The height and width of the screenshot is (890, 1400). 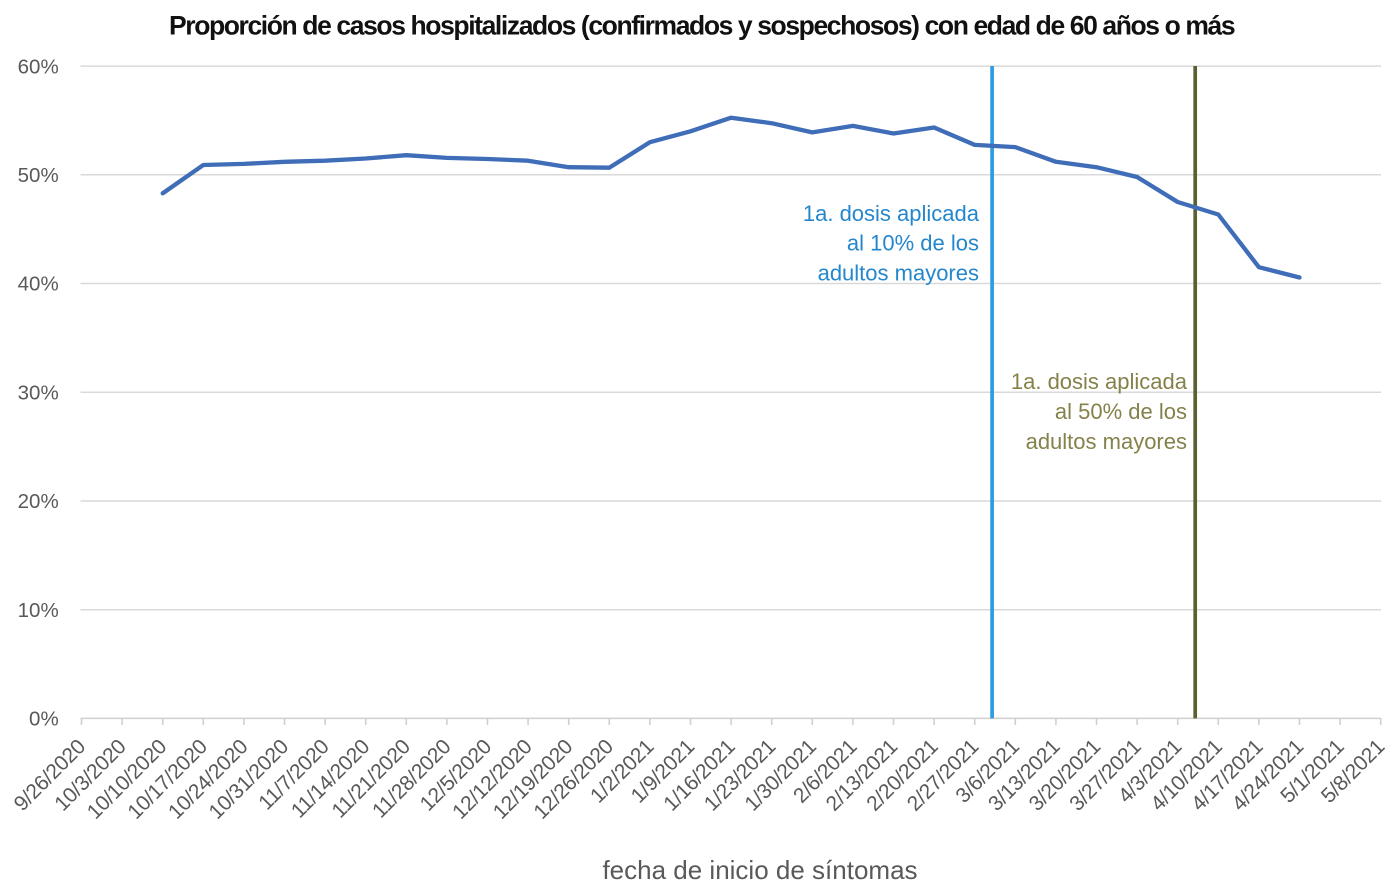 What do you see at coordinates (38, 175) in the screenshot?
I see `svg-text: 50%` at bounding box center [38, 175].